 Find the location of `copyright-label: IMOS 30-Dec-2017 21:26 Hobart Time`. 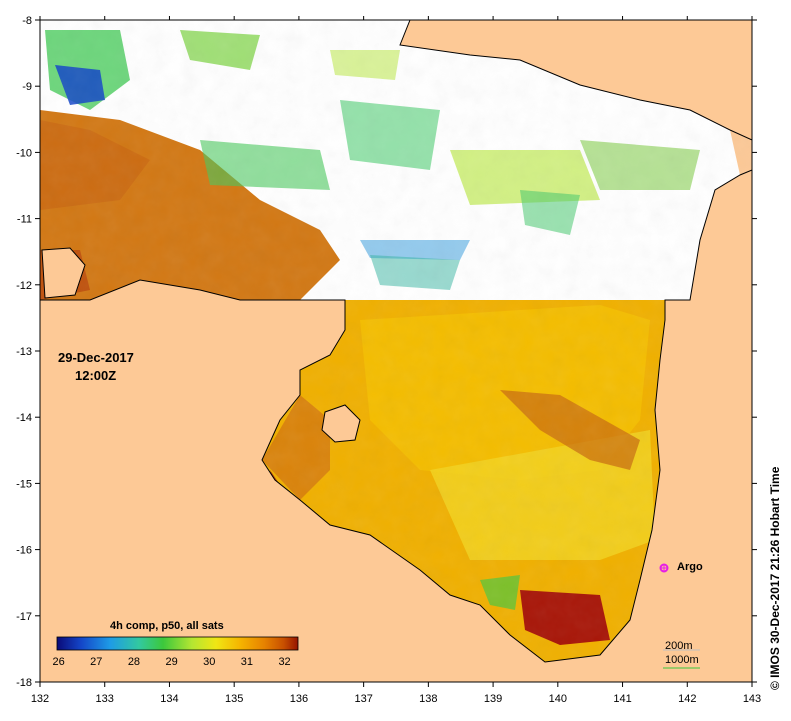

copyright-label: IMOS 30-Dec-2017 21:26 Hobart Time is located at coordinates (775, 572).